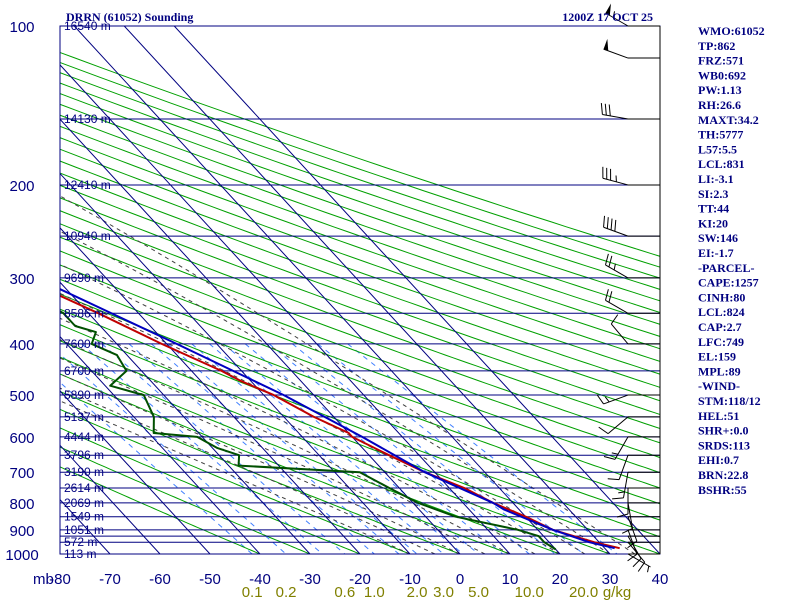 This screenshot has height=600, width=800. I want to click on sounding-index: MPL:89, so click(719, 371).